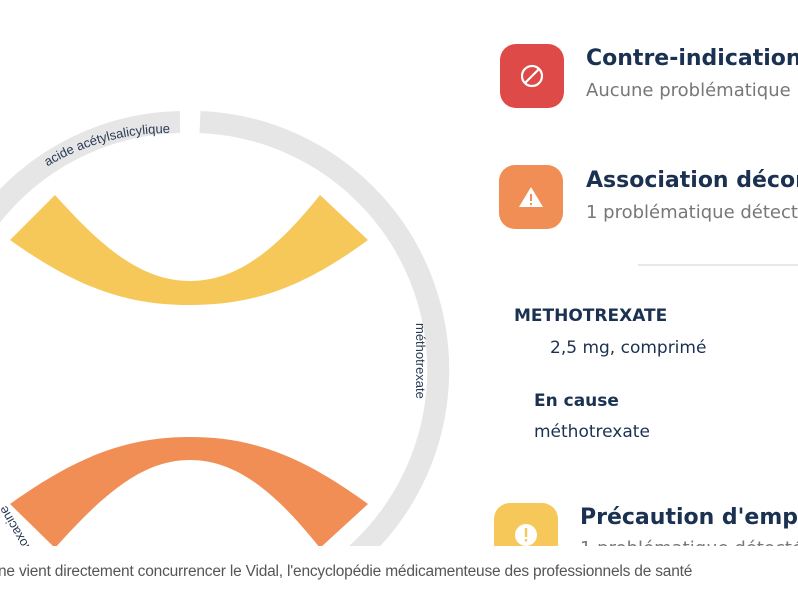 This screenshot has width=798, height=596. What do you see at coordinates (692, 58) in the screenshot?
I see `contraindication-title: Contre-indication` at bounding box center [692, 58].